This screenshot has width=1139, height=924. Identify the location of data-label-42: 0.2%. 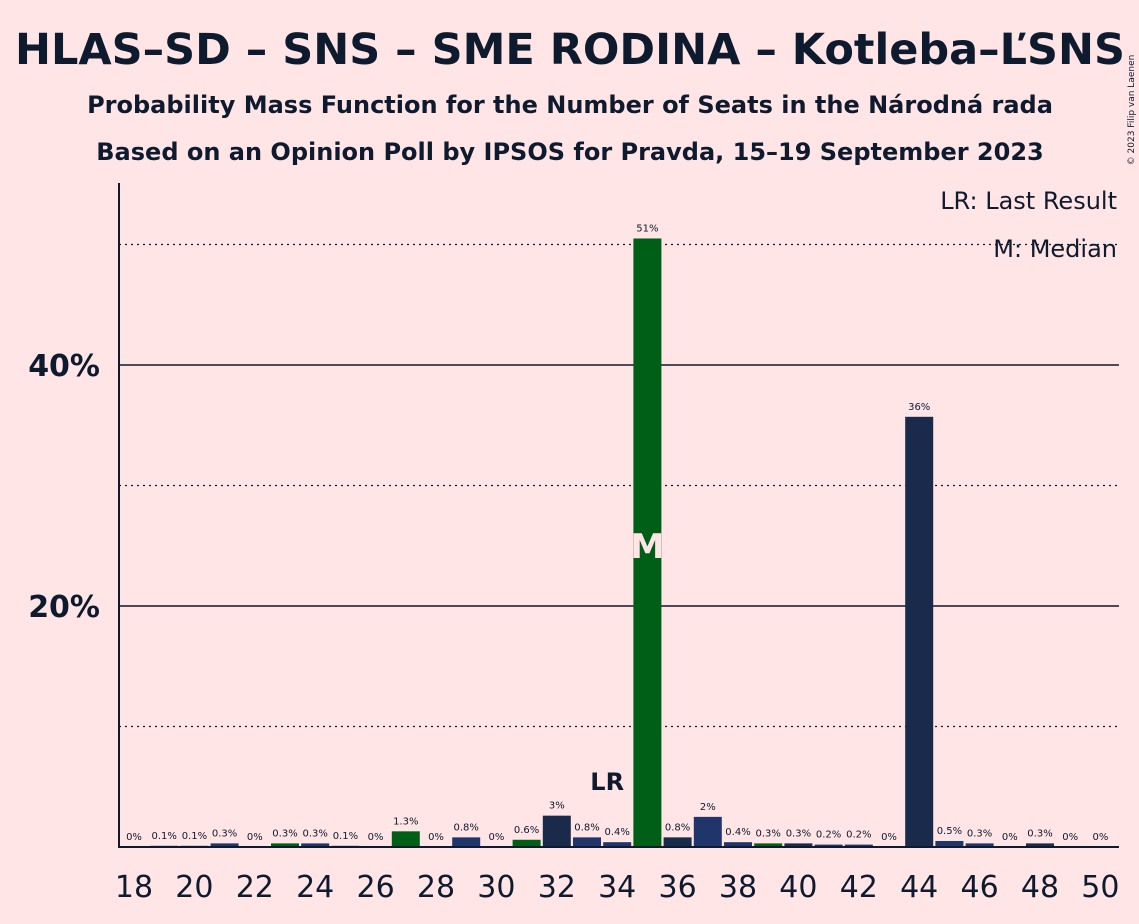
(858, 835).